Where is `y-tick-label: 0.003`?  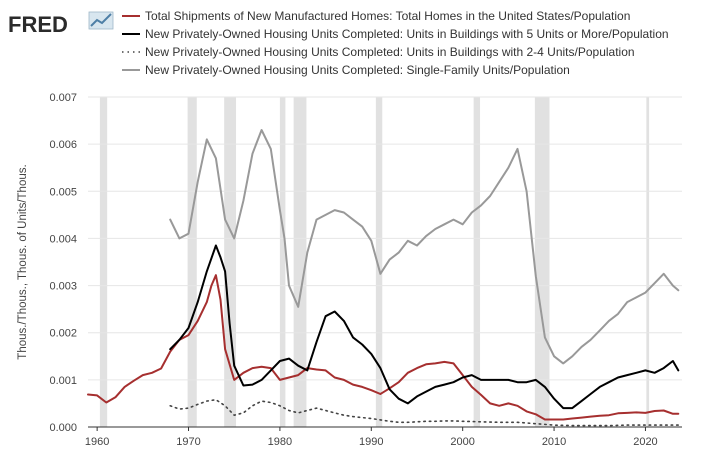
y-tick-label: 0.003 is located at coordinates (63, 287).